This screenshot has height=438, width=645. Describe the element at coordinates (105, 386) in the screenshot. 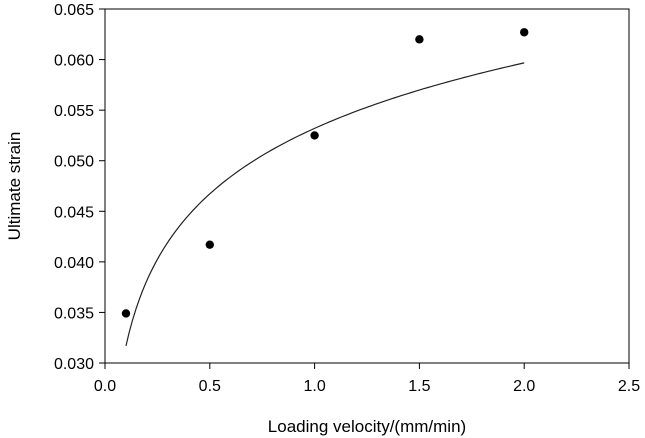

I see `x-tick-label: 0.0` at that location.